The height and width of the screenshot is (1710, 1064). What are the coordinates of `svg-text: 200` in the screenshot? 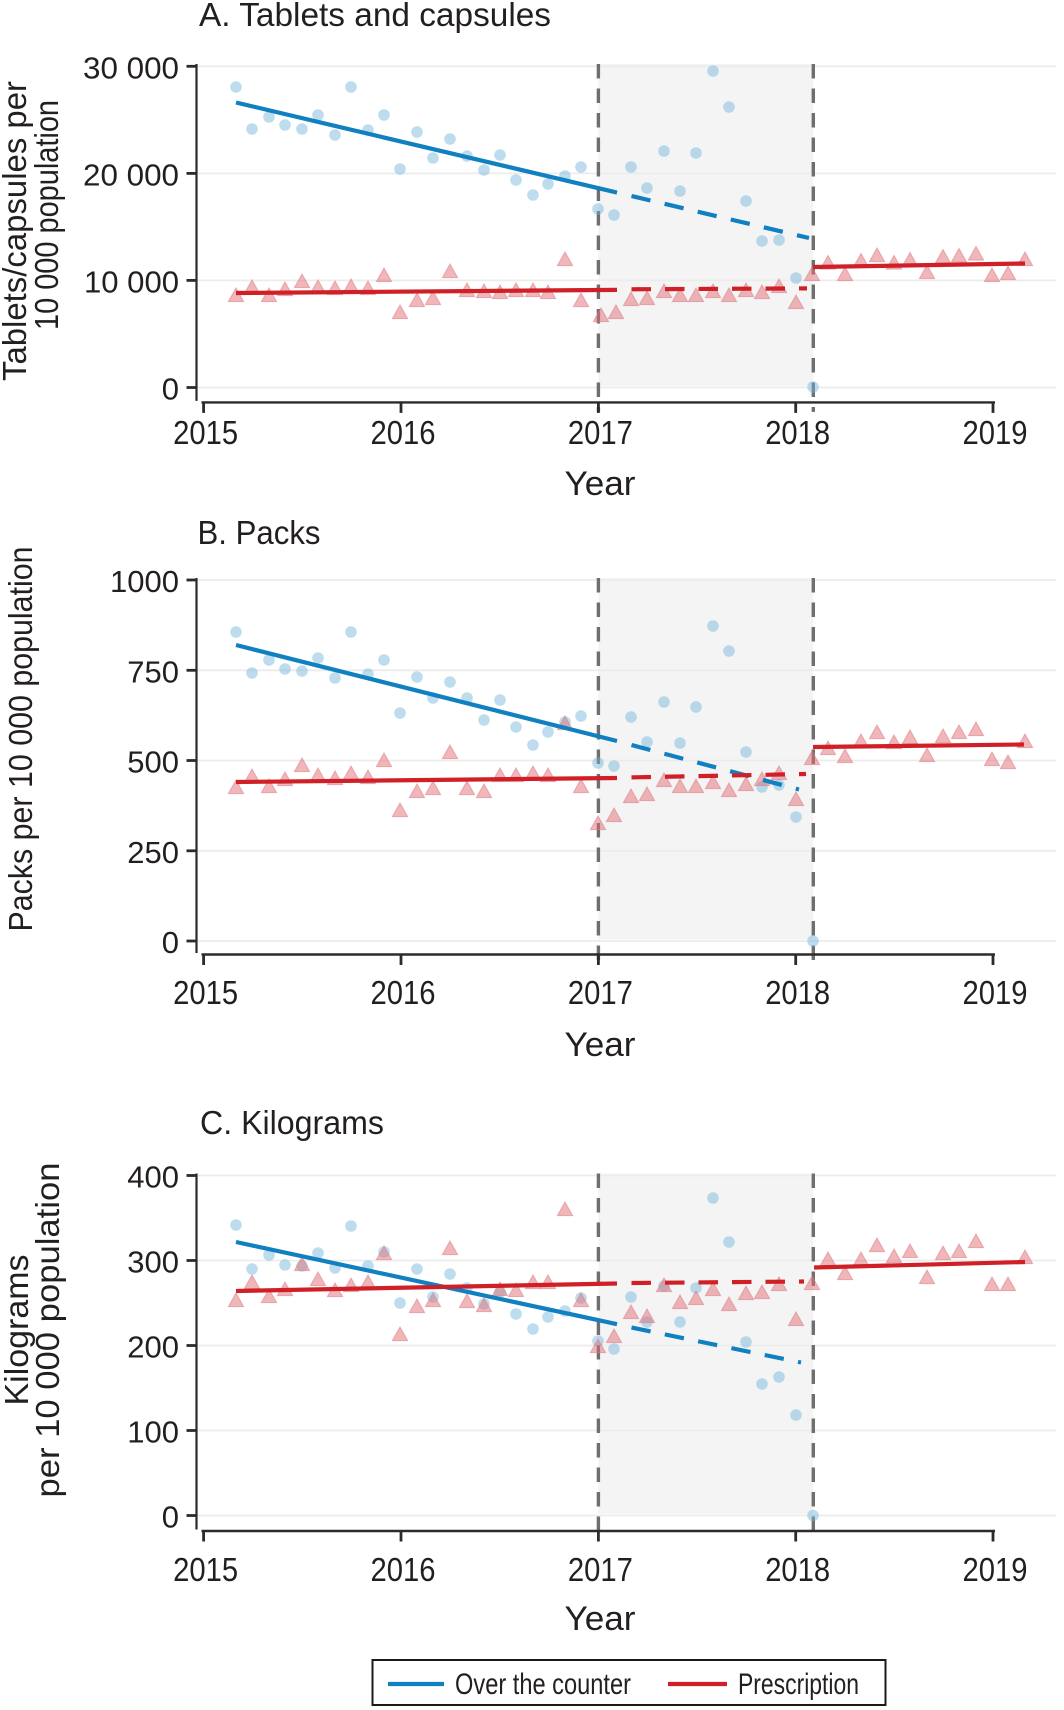 It's located at (153, 1347).